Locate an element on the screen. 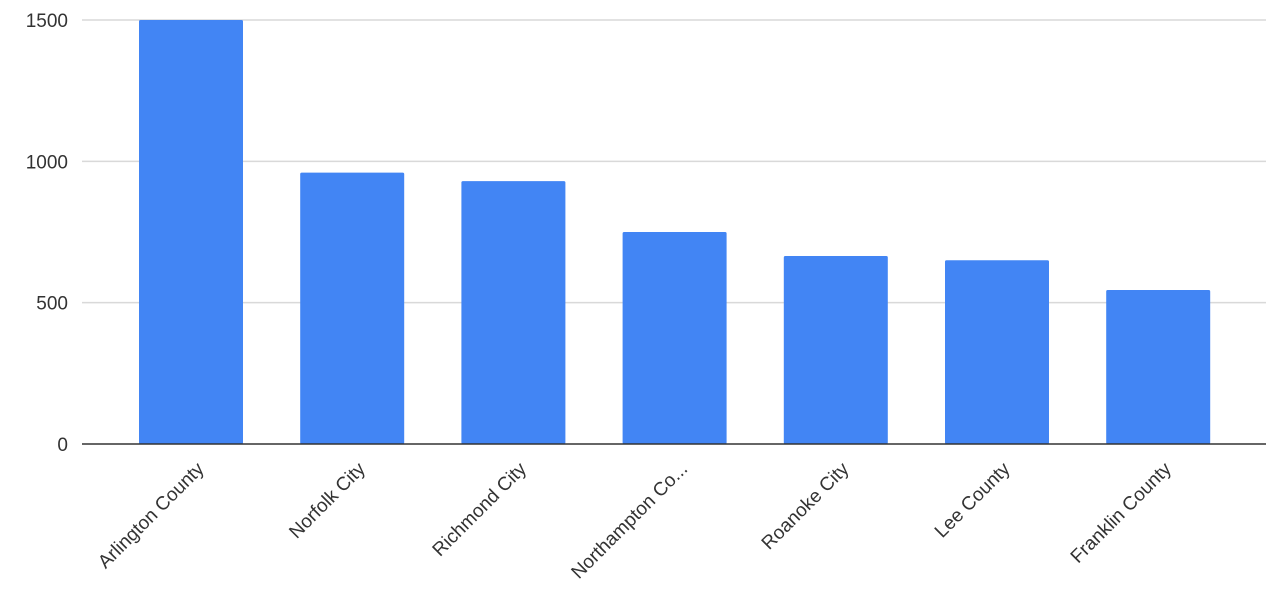 This screenshot has height=614, width=1268. bar-lee-county is located at coordinates (997, 352).